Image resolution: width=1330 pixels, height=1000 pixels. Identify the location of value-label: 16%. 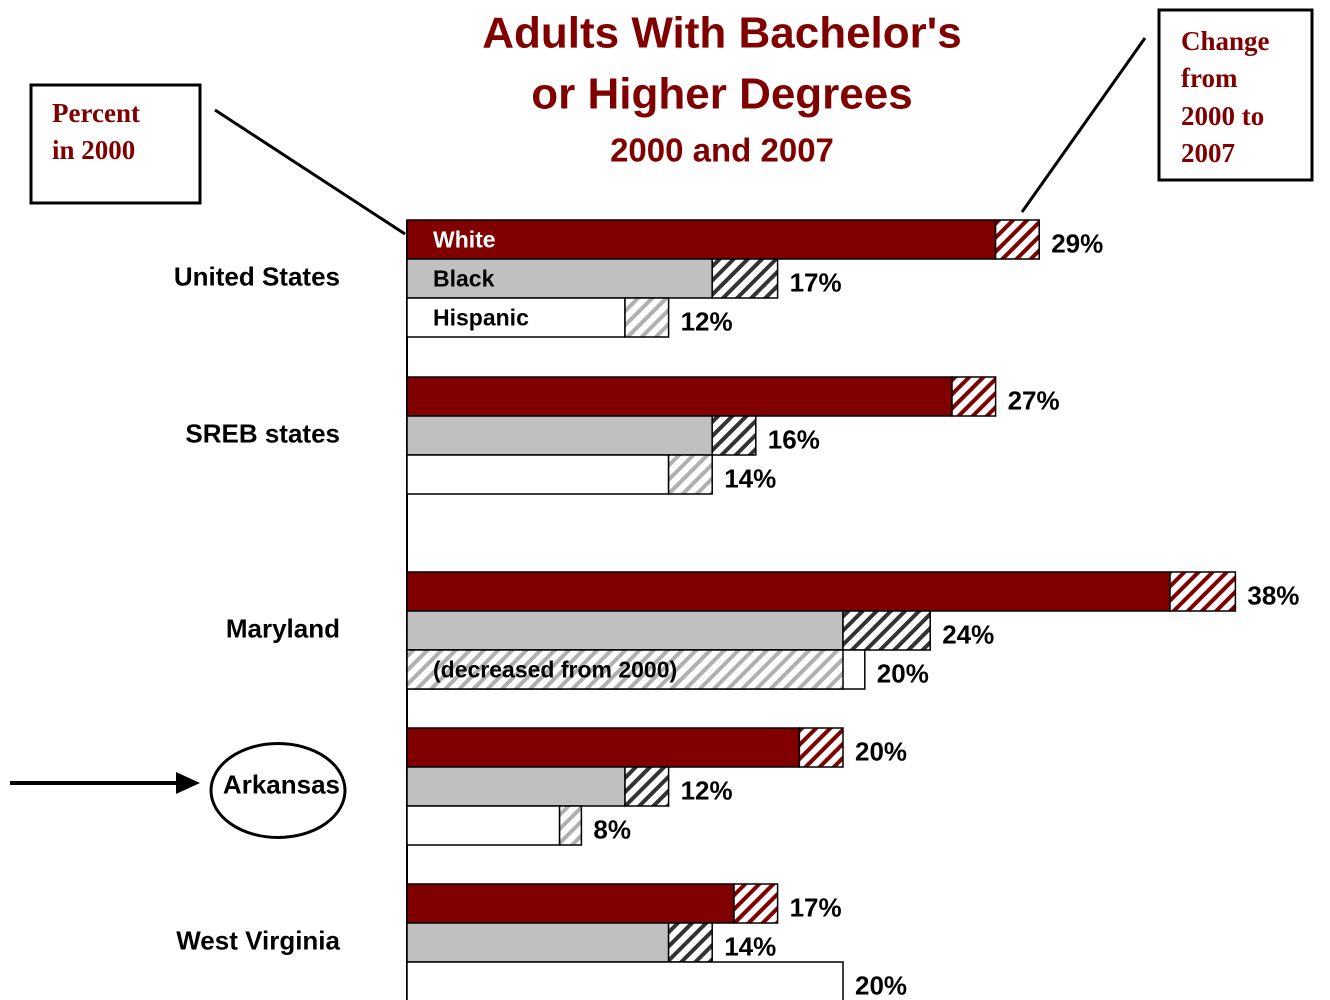
(794, 439).